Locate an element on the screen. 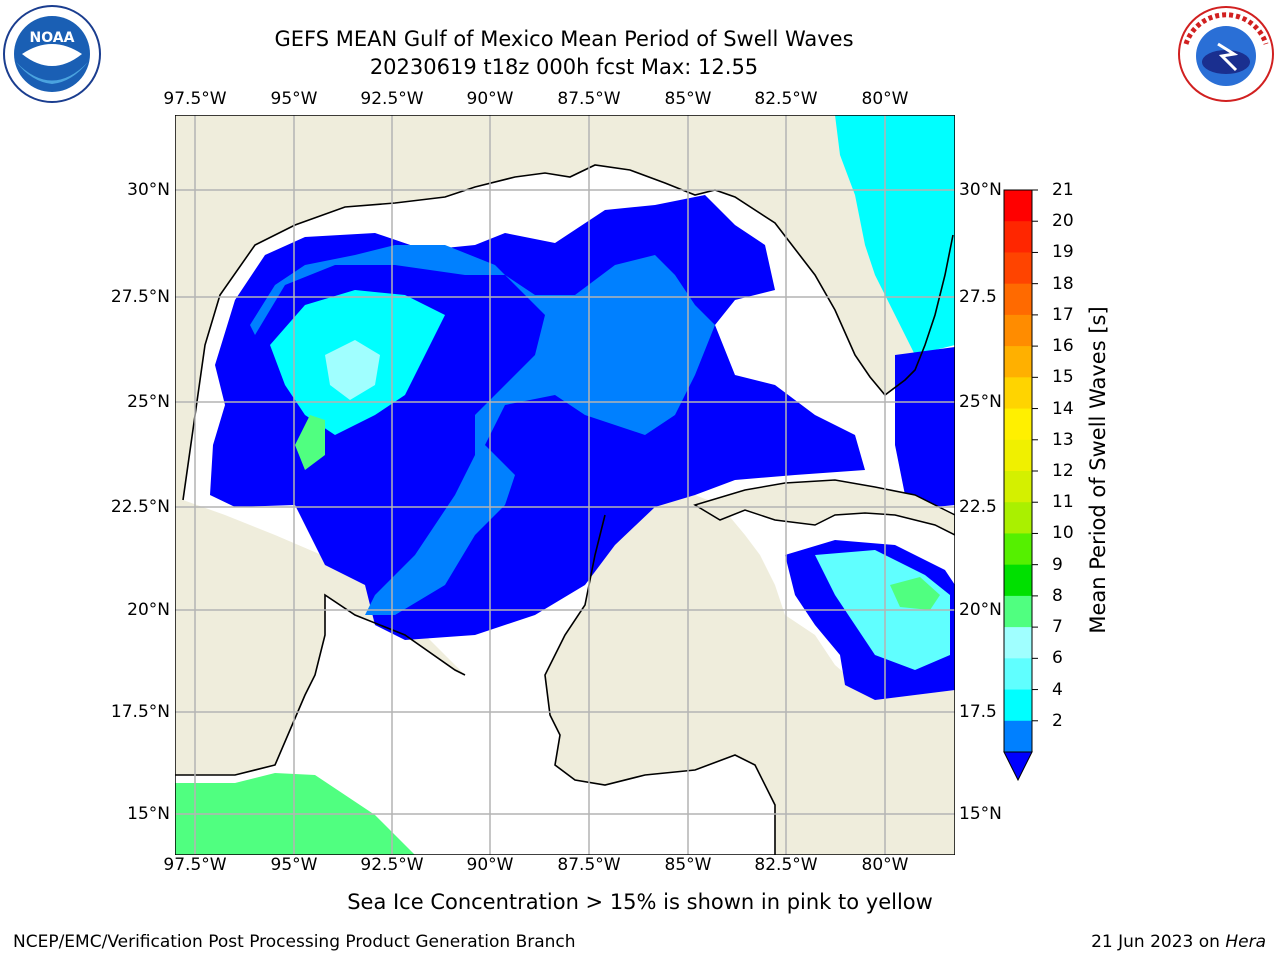  swell-cyan-east is located at coordinates (895, 235).